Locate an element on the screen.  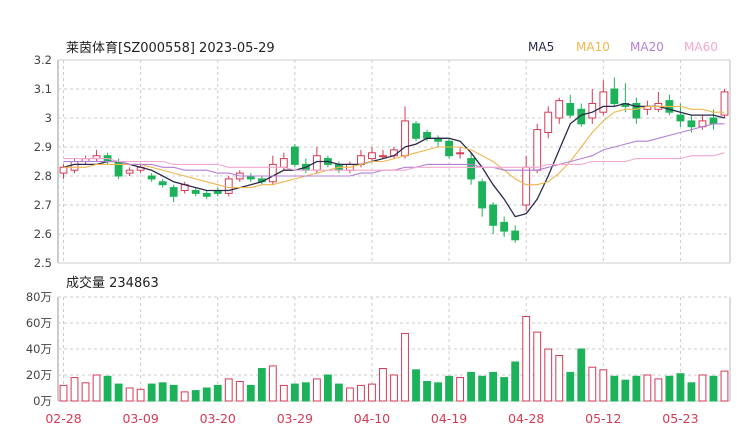
volume-tick-label: 0万 is located at coordinates (42, 401).